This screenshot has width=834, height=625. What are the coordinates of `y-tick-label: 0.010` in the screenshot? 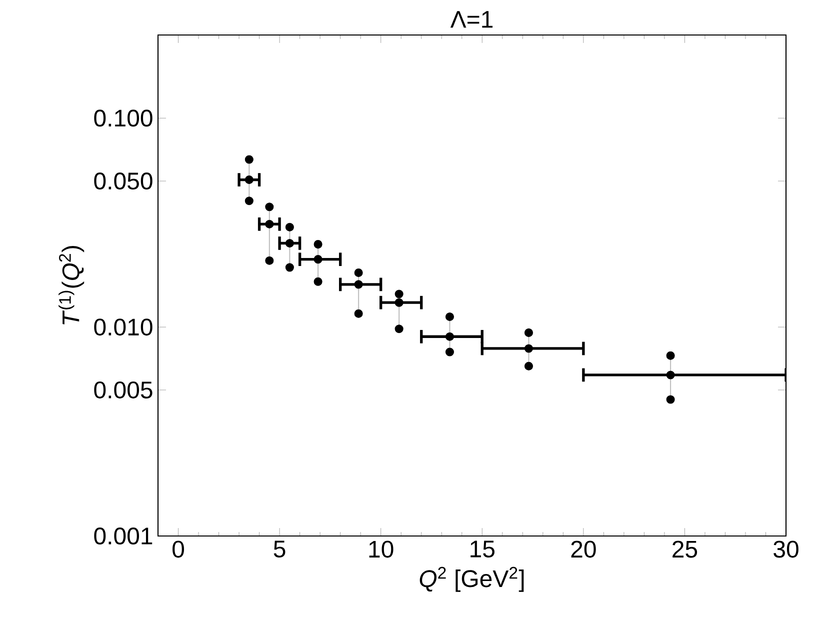 It's located at (123, 327).